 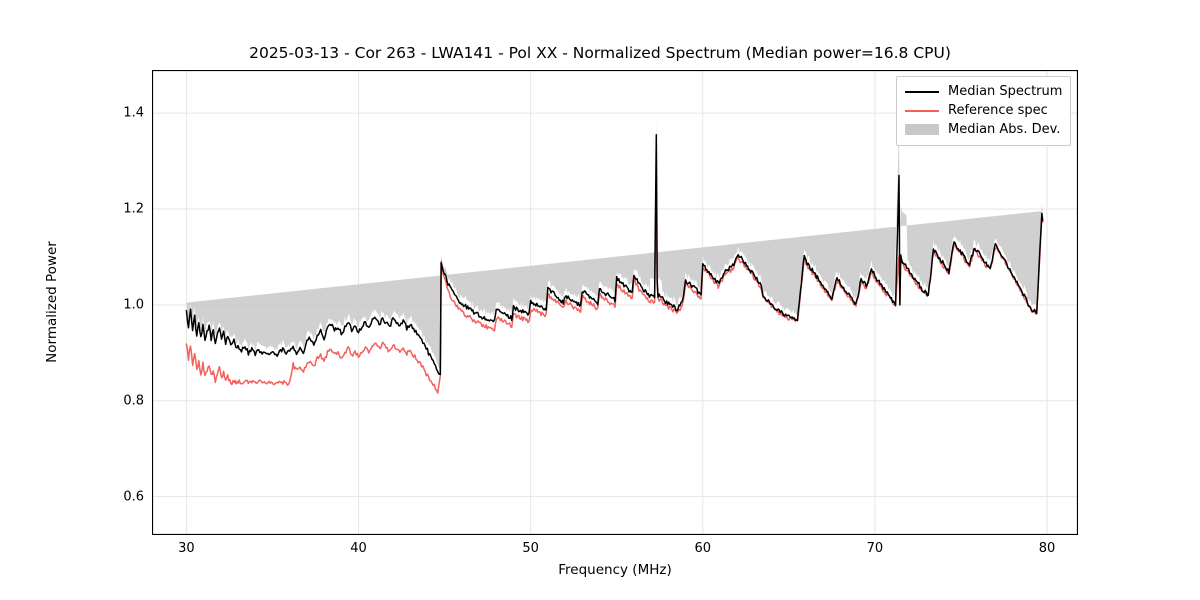 What do you see at coordinates (922, 129) in the screenshot?
I see `legend-patch-icon-mad` at bounding box center [922, 129].